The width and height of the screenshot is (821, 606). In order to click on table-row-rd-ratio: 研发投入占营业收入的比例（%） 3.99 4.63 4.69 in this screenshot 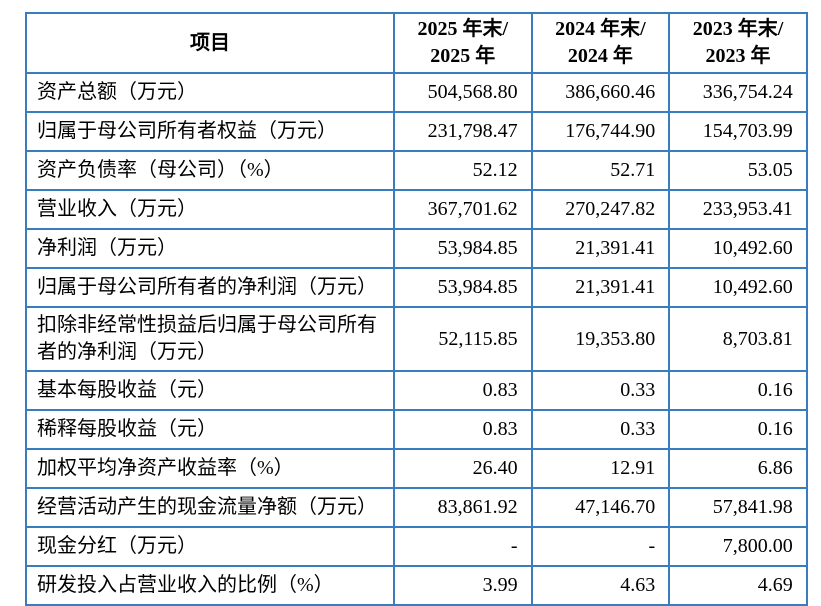, I will do `click(416, 585)`.